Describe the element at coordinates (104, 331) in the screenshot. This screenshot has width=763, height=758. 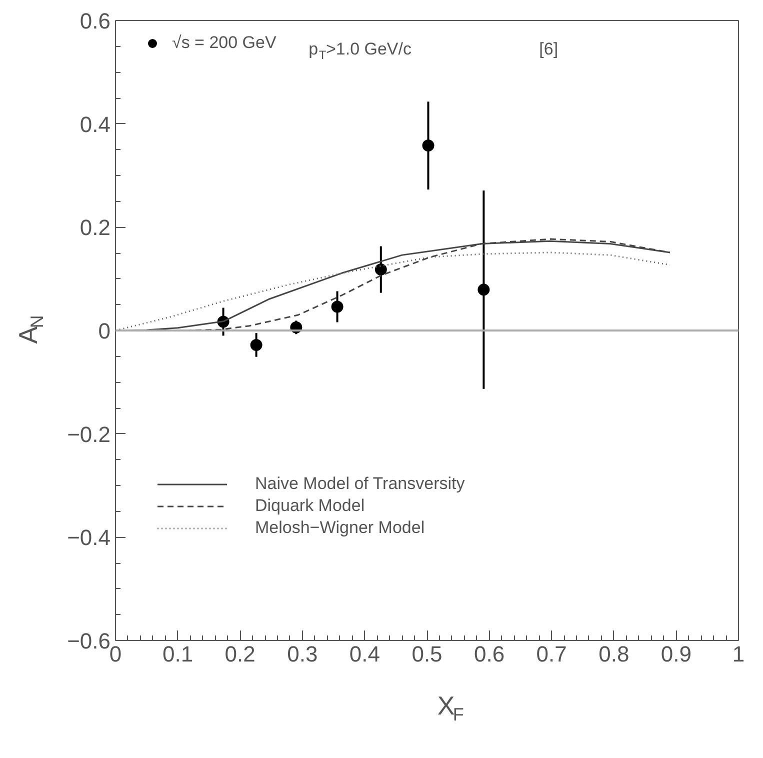
I see `y-tick-label: 0` at that location.